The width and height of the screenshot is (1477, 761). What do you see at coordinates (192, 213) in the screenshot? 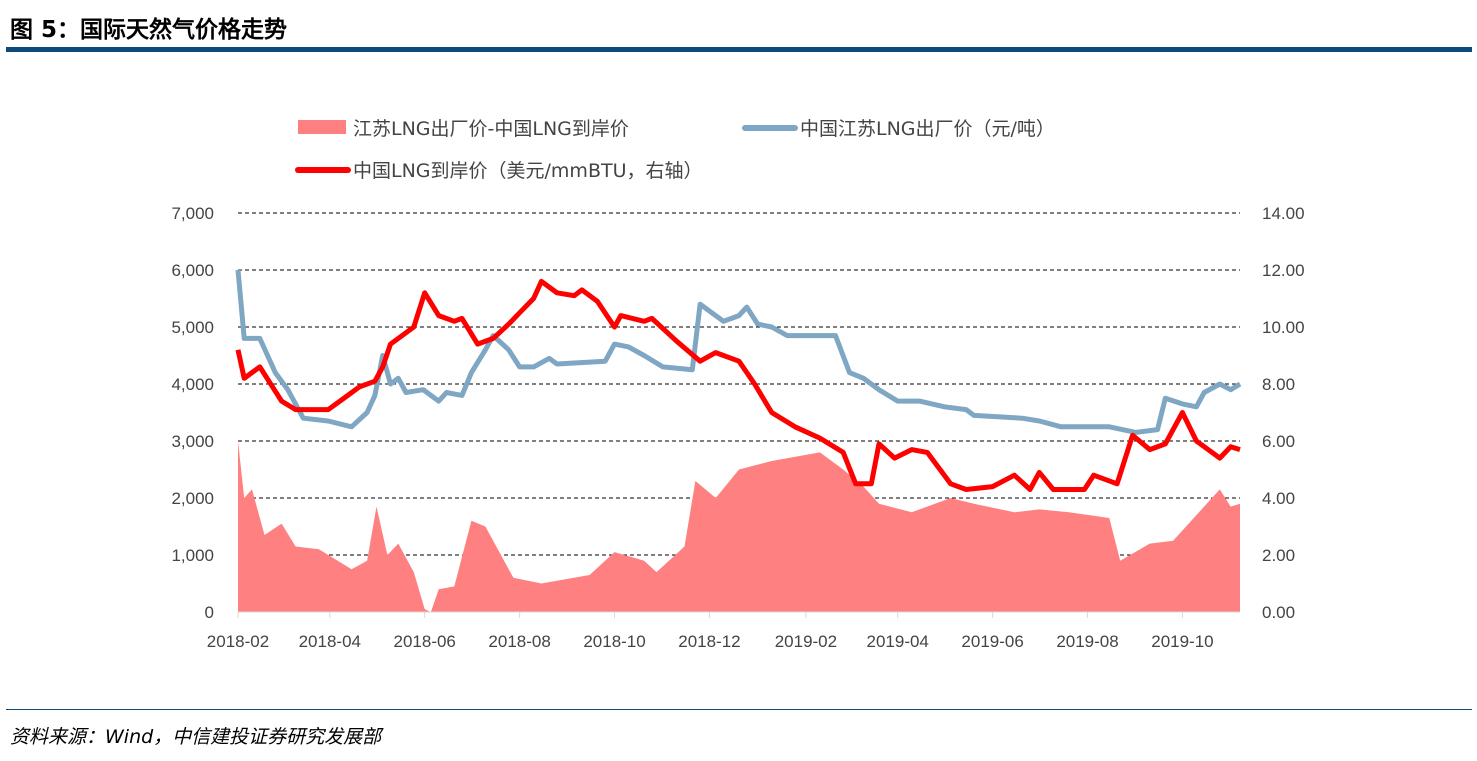
I see `left-tick-label: 7,000` at bounding box center [192, 213].